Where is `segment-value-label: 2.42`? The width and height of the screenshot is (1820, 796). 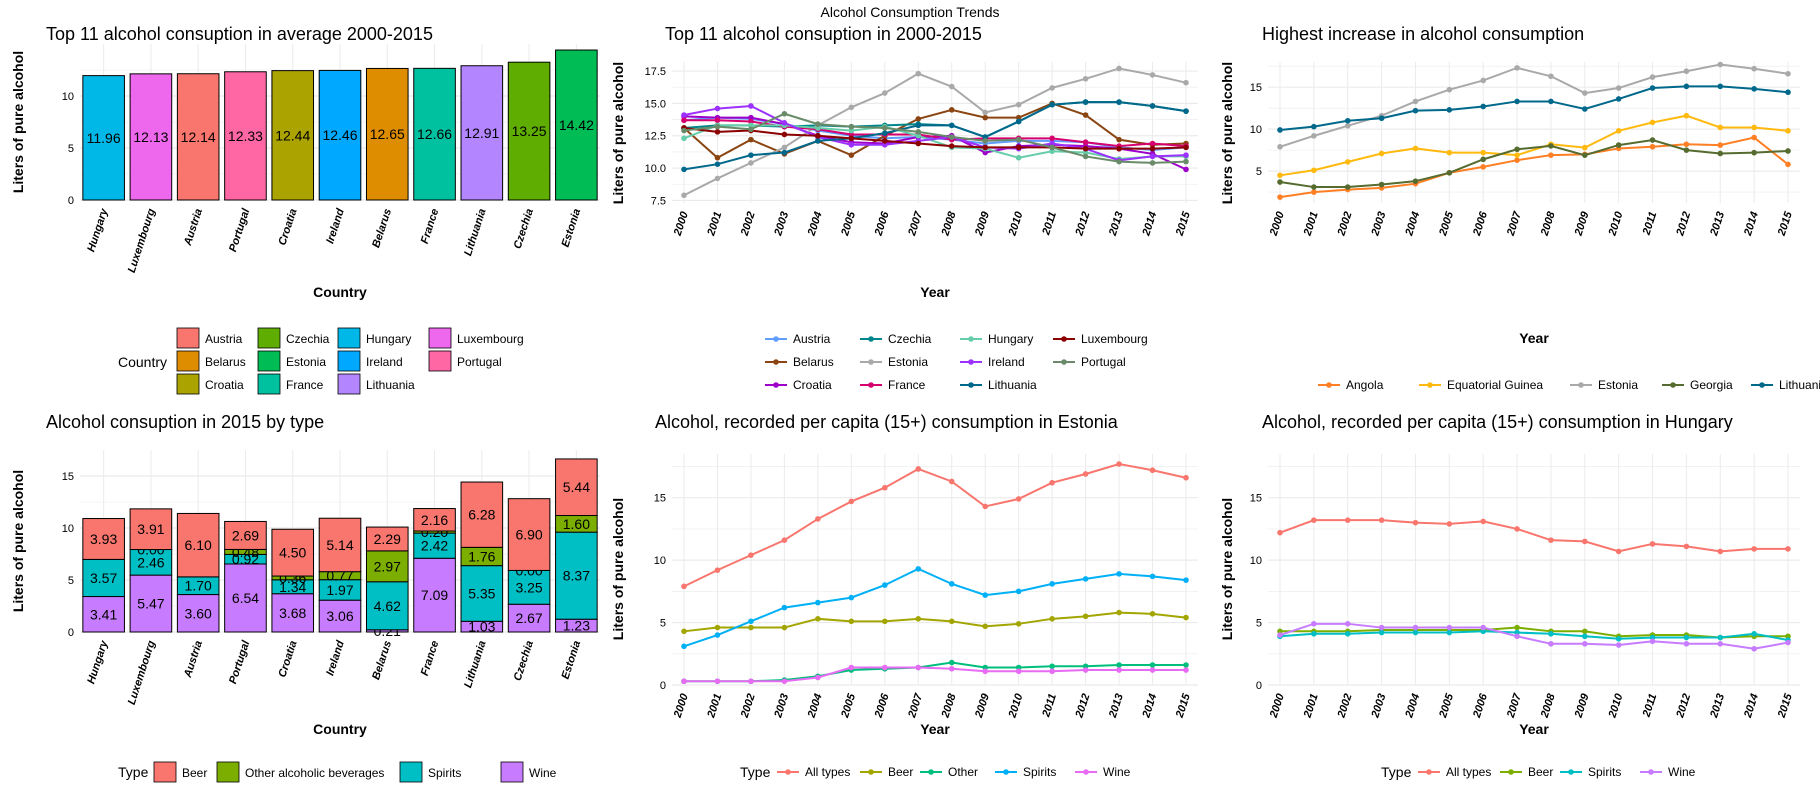
segment-value-label: 2.42 is located at coordinates (434, 546).